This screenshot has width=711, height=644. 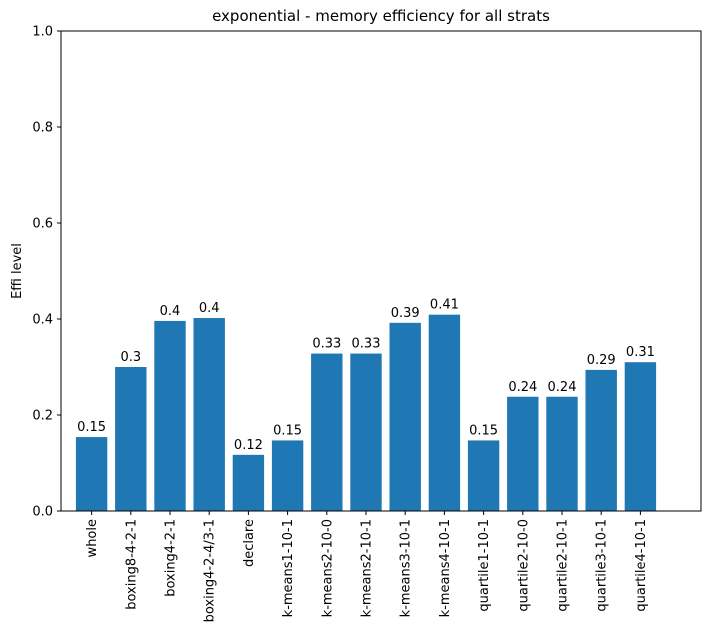 What do you see at coordinates (130, 357) in the screenshot?
I see `bar-value-label: 0.3` at bounding box center [130, 357].